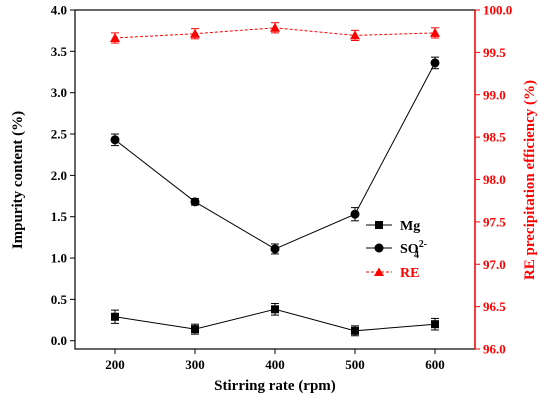  Describe the element at coordinates (59, 299) in the screenshot. I see `y-left-tick-label: 0.5` at that location.